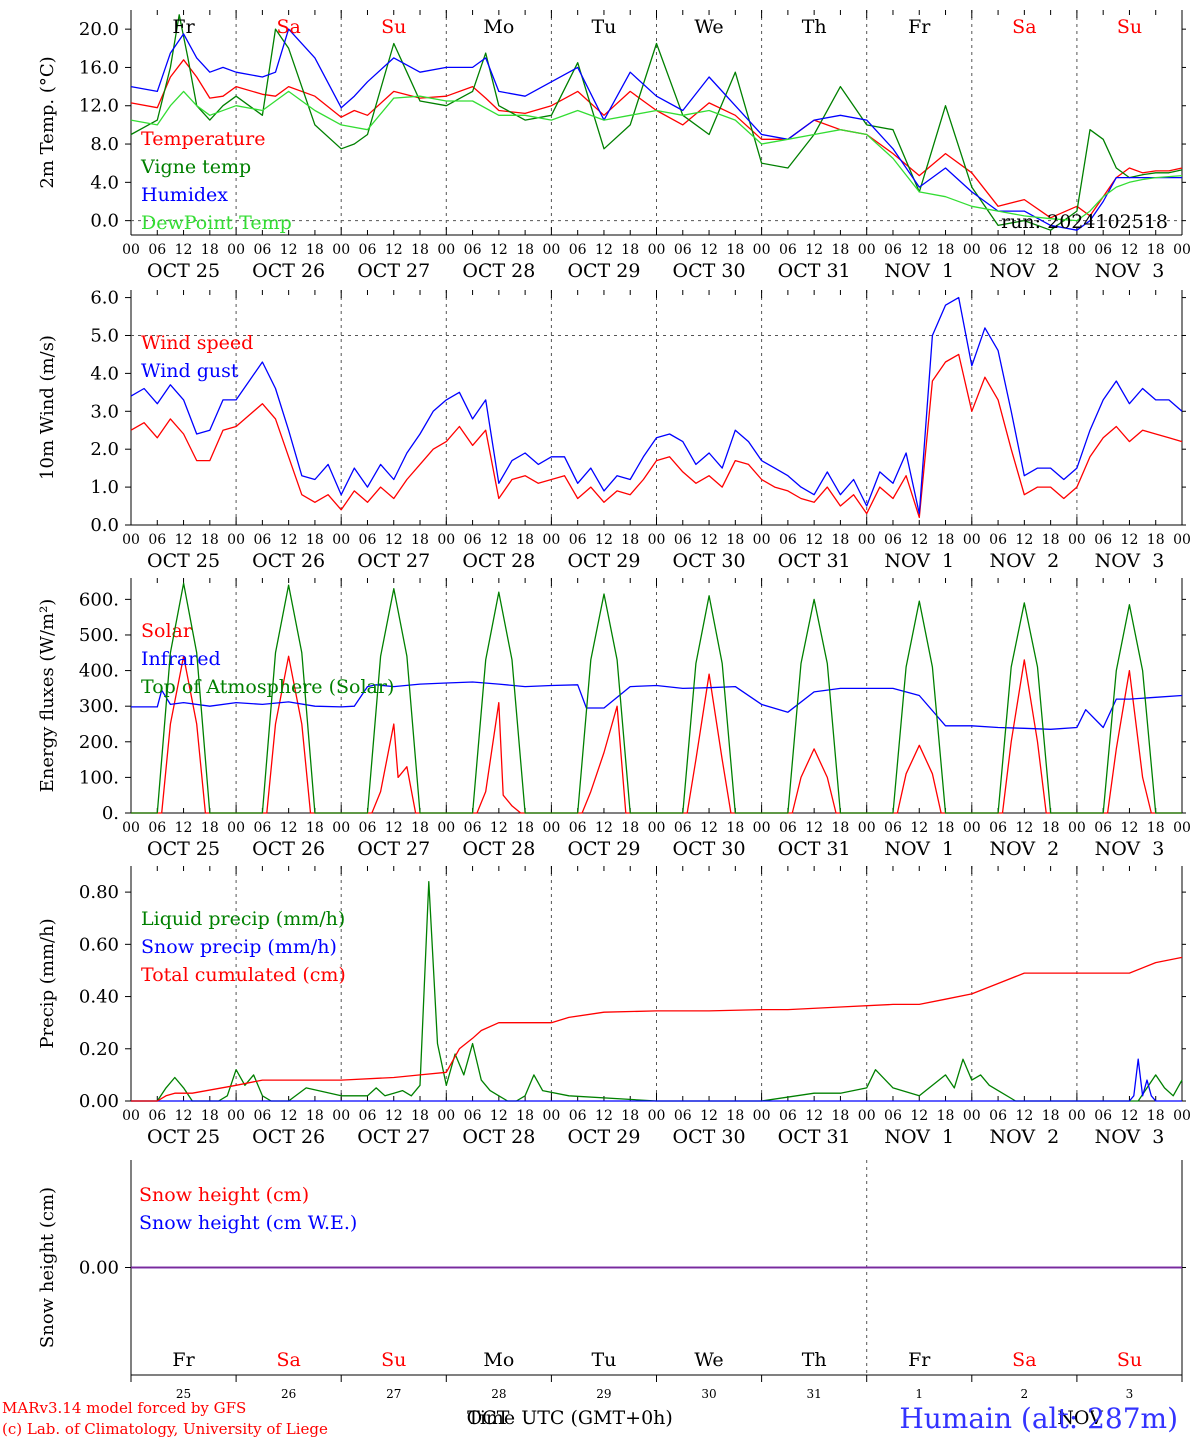 The width and height of the screenshot is (1194, 1440). Describe the element at coordinates (919, 1360) in the screenshot. I see `bottom-day-of-week-label: Fr` at that location.